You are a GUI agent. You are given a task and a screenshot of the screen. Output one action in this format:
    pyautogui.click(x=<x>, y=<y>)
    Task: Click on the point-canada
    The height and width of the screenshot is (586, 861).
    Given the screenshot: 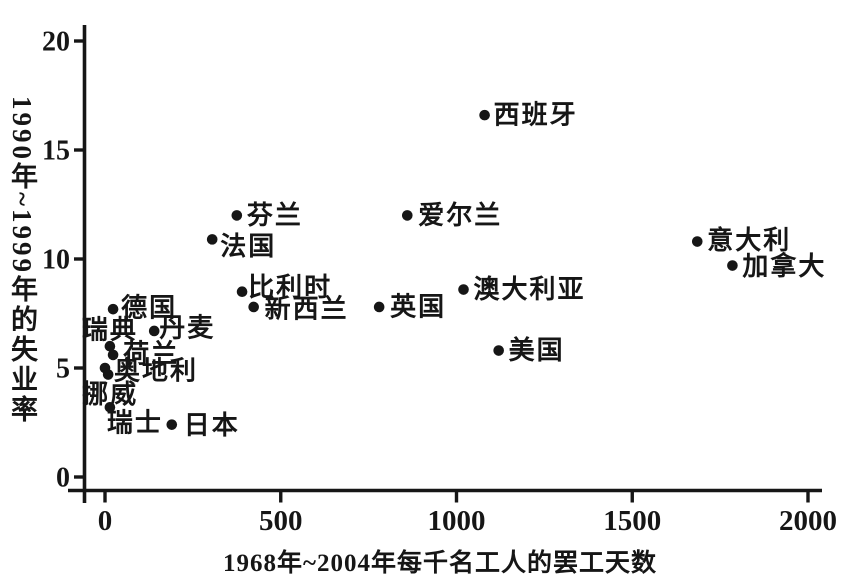 What is the action you would take?
    pyautogui.click(x=732, y=265)
    